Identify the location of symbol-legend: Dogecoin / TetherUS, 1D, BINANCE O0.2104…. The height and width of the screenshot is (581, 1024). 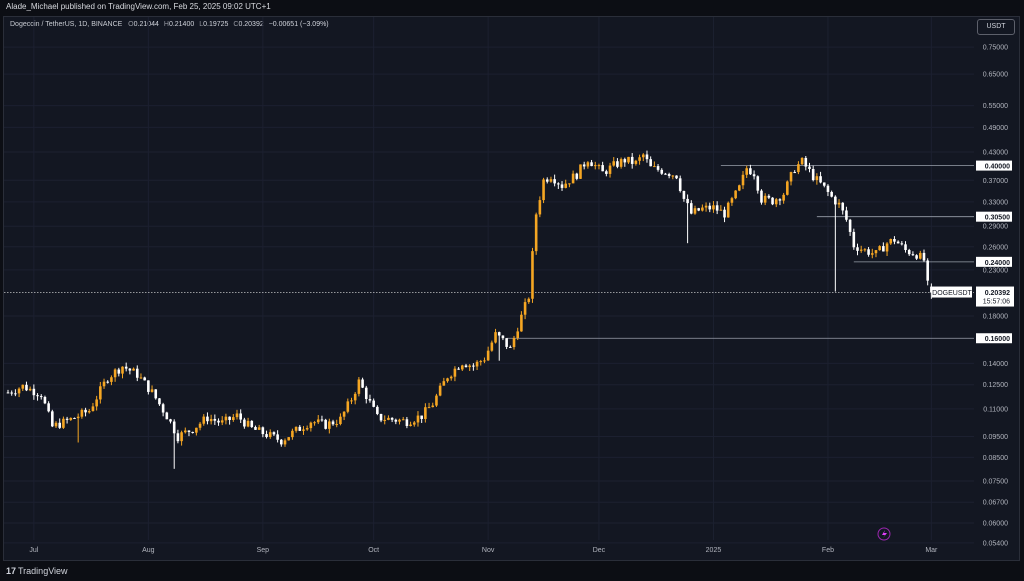
(171, 24).